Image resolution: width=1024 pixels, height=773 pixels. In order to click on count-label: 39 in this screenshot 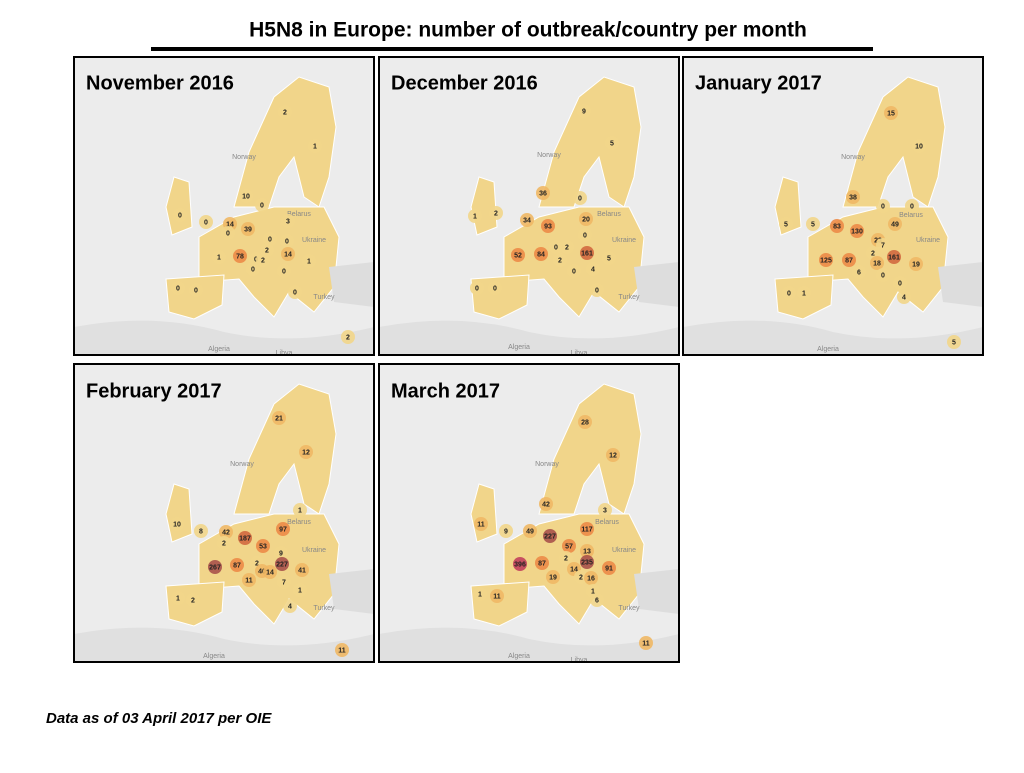, I will do `click(248, 229)`.